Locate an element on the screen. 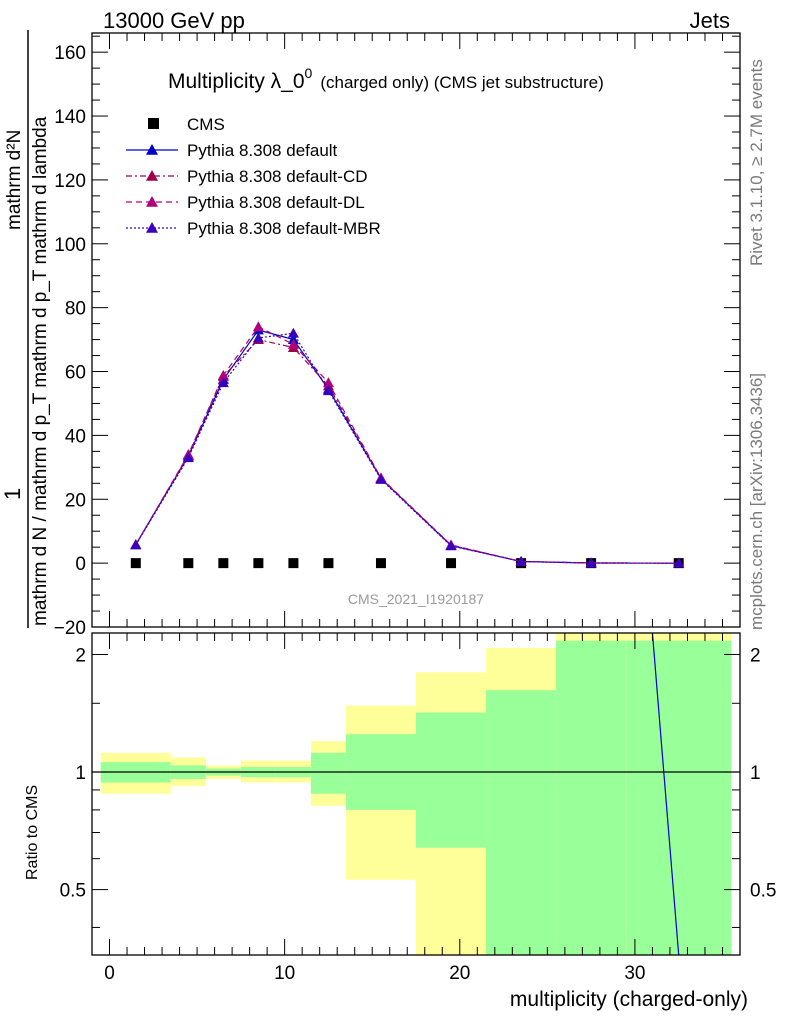 The height and width of the screenshot is (1029, 786). x-tick-label: 30 is located at coordinates (634, 973).